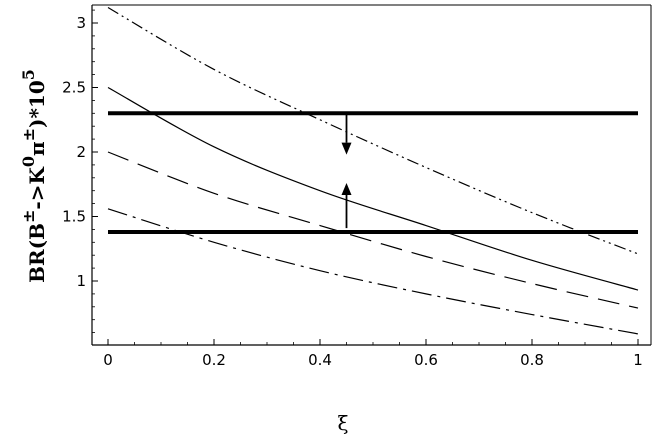  What do you see at coordinates (426, 360) in the screenshot?
I see `x-tick-label: 0.6` at bounding box center [426, 360].